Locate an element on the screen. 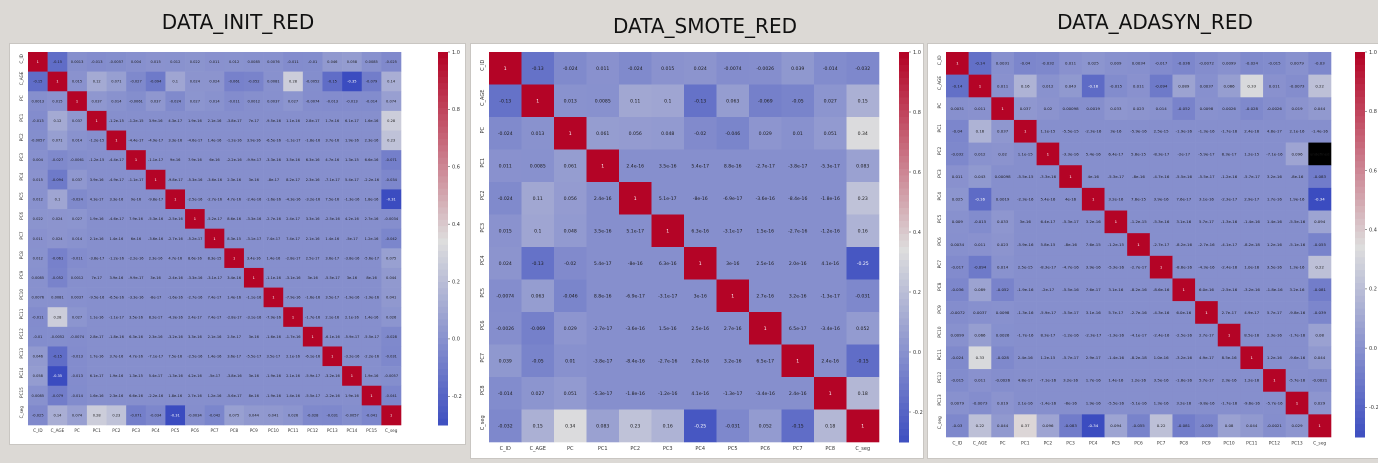 Image resolution: width=1378 pixels, height=463 pixels. heatmap-cell-value: 0.23 is located at coordinates (116, 415).